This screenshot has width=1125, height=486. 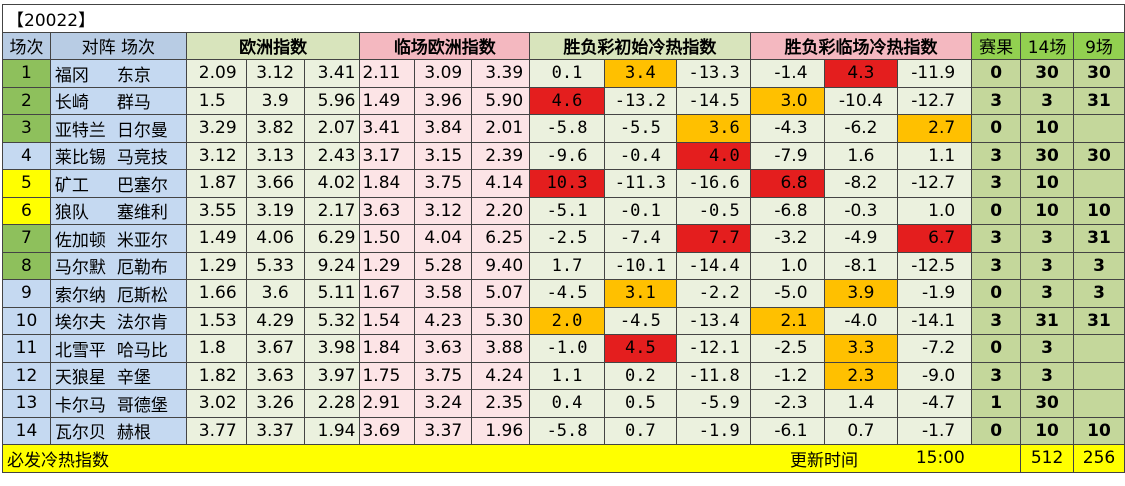 What do you see at coordinates (787, 375) in the screenshot?
I see `live-cold-hot-value: -1.2` at bounding box center [787, 375].